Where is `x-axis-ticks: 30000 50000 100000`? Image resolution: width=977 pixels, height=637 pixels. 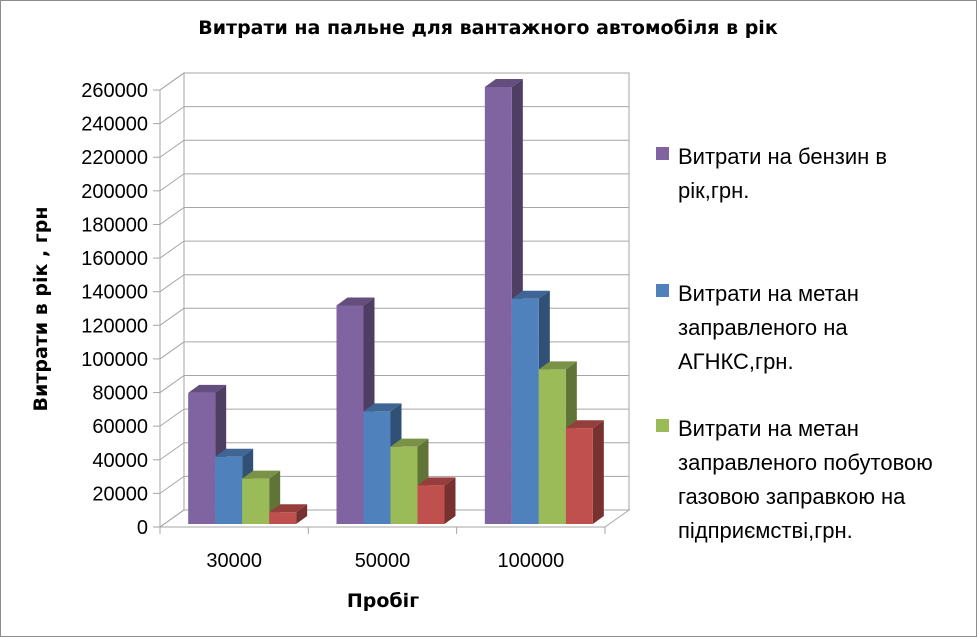 x-axis-ticks: 30000 50000 100000 is located at coordinates (382, 549).